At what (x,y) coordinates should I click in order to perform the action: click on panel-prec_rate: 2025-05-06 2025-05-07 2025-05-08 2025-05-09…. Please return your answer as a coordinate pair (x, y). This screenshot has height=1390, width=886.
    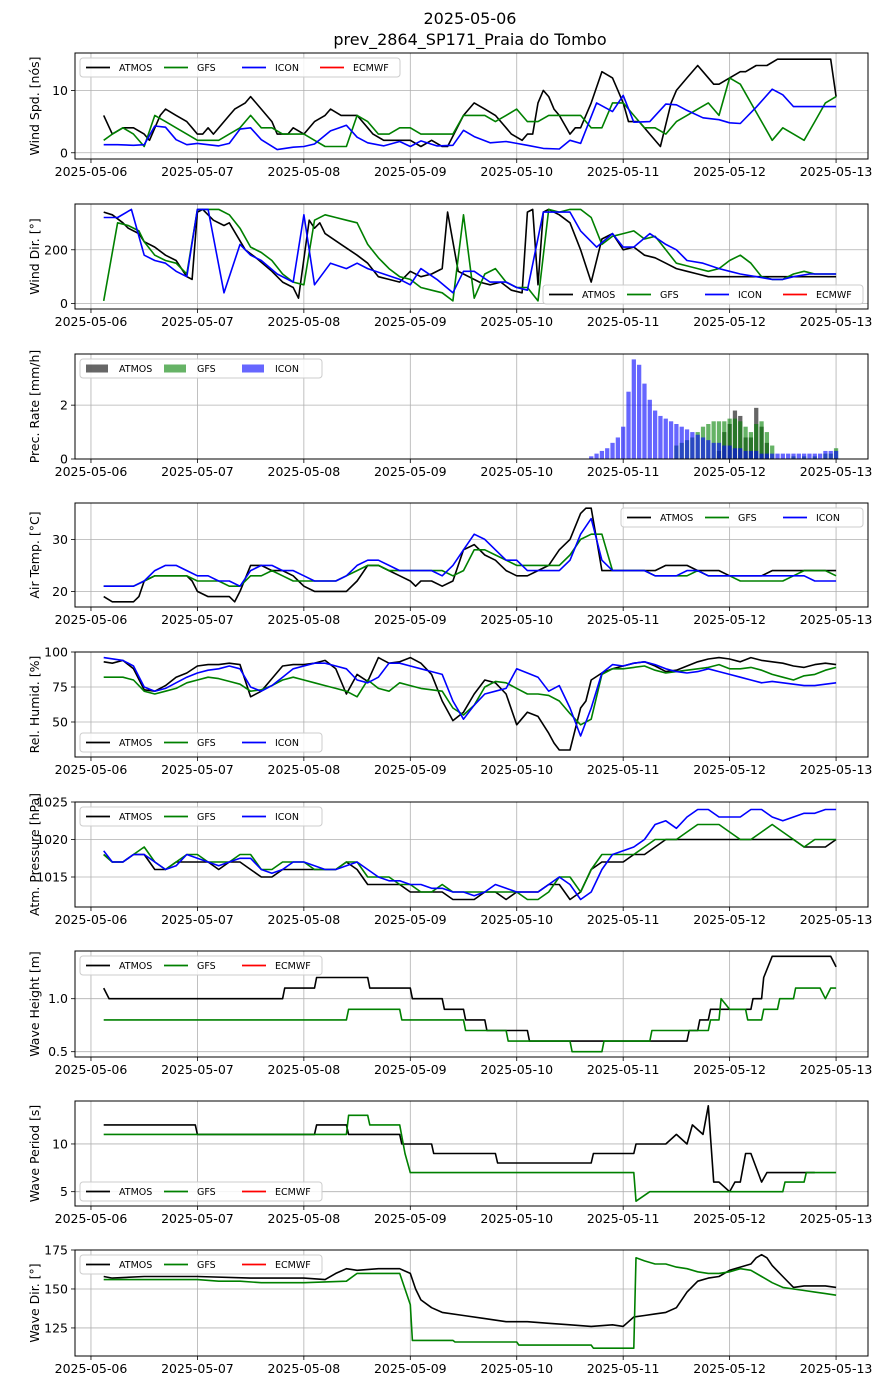
    Looking at the image, I should click on (449, 414).